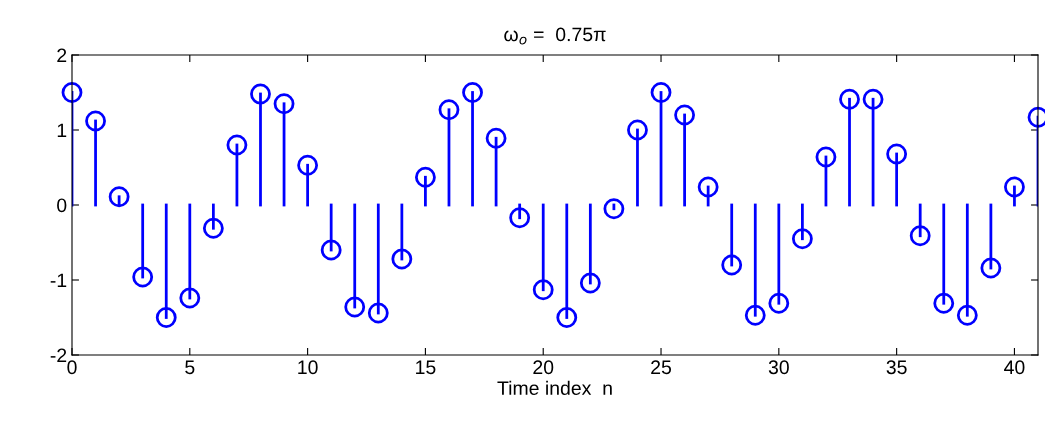 The image size is (1045, 421). What do you see at coordinates (62, 55) in the screenshot?
I see `y-tick-label: 2` at bounding box center [62, 55].